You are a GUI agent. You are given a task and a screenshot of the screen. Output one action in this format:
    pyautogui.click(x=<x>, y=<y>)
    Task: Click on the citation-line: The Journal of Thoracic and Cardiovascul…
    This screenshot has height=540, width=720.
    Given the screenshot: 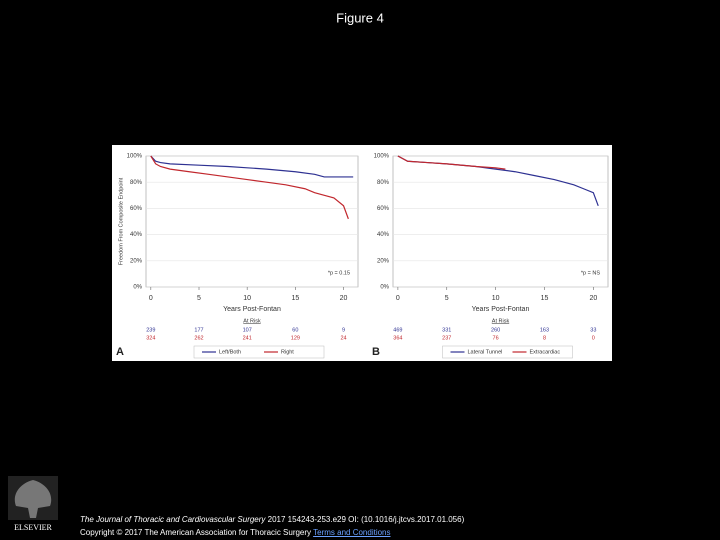 What is the action you would take?
    pyautogui.click(x=272, y=519)
    